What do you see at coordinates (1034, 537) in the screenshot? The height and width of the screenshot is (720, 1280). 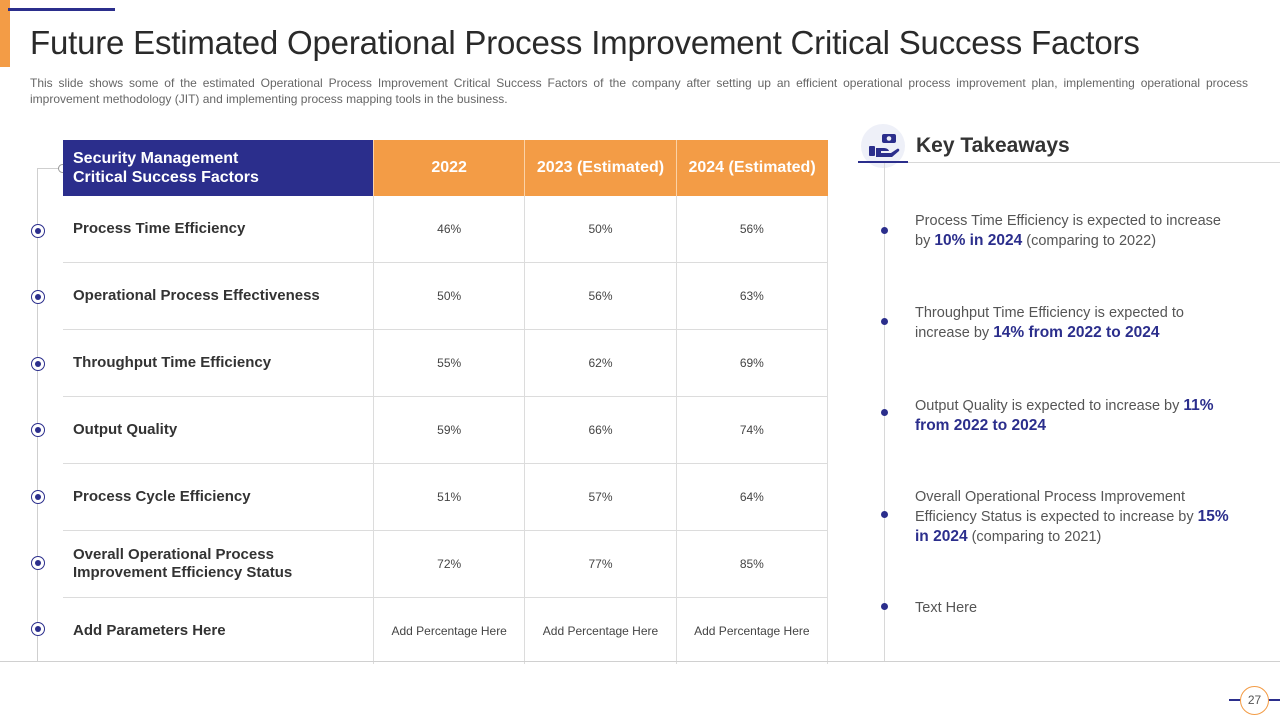 I see `takeaway-text: (comparing to 2021)` at bounding box center [1034, 537].